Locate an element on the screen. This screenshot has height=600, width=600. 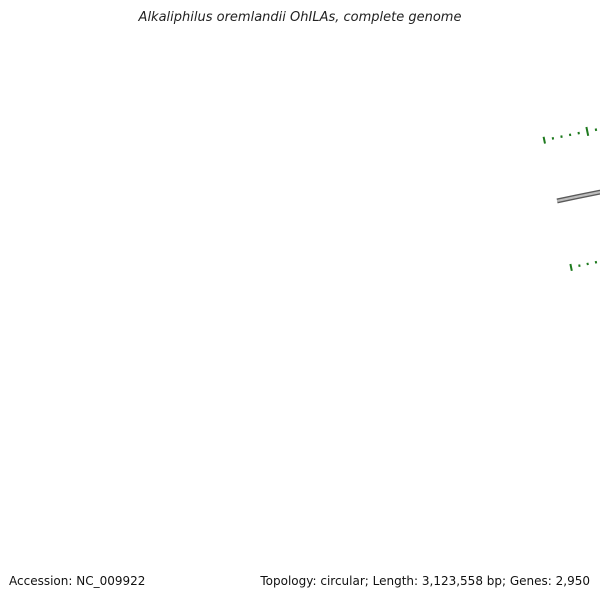
backbone-group is located at coordinates (578, 196).